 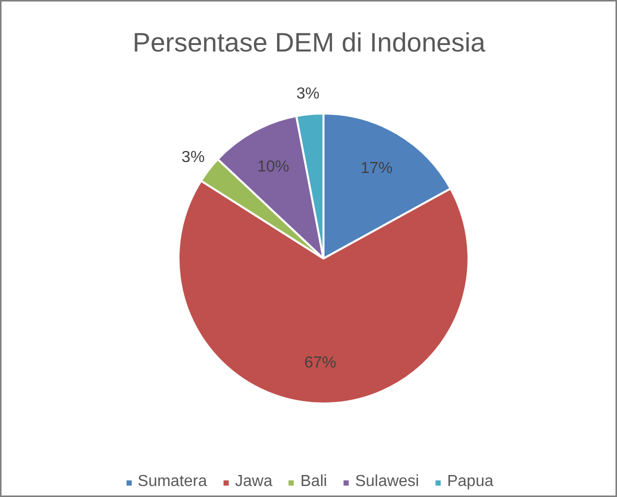 I want to click on legend-label: Jawa, so click(x=253, y=482).